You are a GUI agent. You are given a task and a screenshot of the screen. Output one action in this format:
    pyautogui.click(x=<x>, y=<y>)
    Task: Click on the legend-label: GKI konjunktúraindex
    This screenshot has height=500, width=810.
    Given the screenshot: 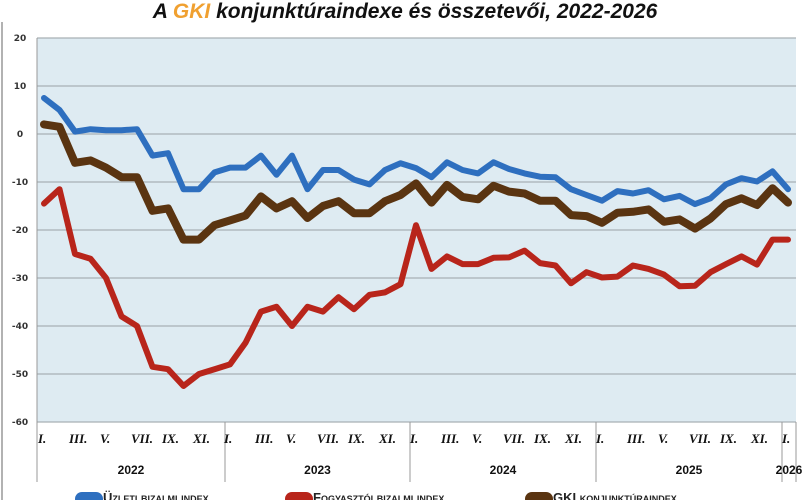 What is the action you would take?
    pyautogui.click(x=615, y=495)
    